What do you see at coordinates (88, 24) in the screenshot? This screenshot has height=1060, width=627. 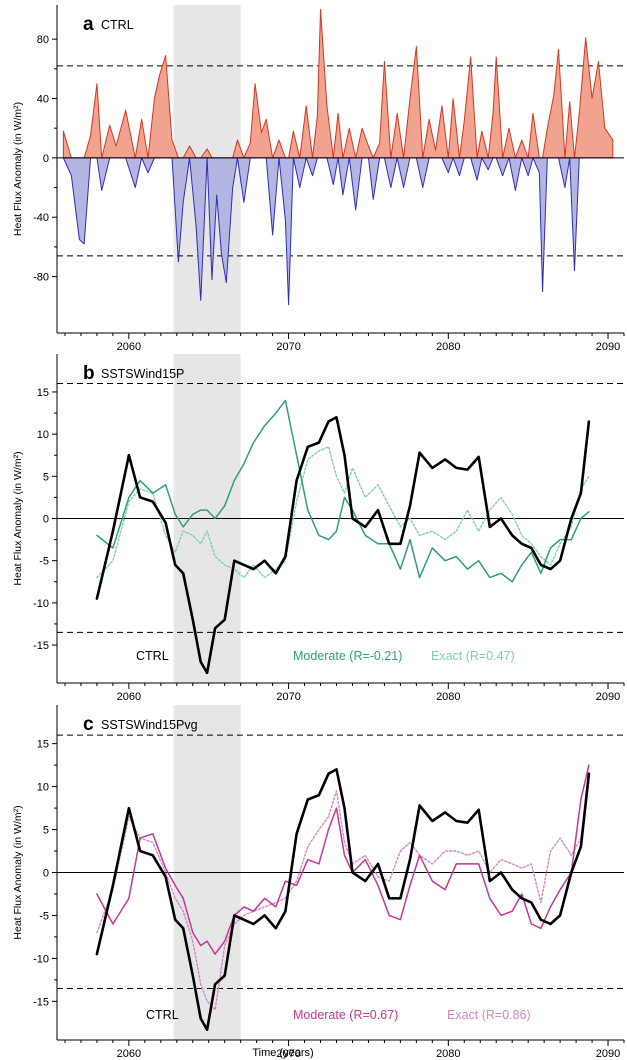 I see `panel-letter: a` at bounding box center [88, 24].